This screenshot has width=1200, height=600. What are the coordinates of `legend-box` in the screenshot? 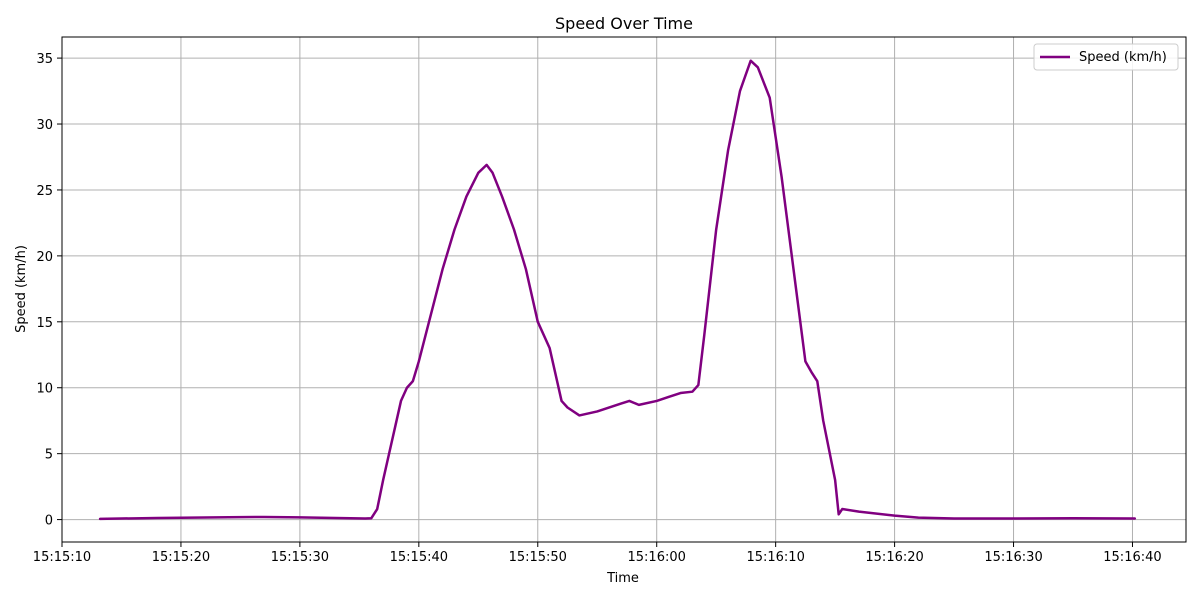 It's located at (1106, 57).